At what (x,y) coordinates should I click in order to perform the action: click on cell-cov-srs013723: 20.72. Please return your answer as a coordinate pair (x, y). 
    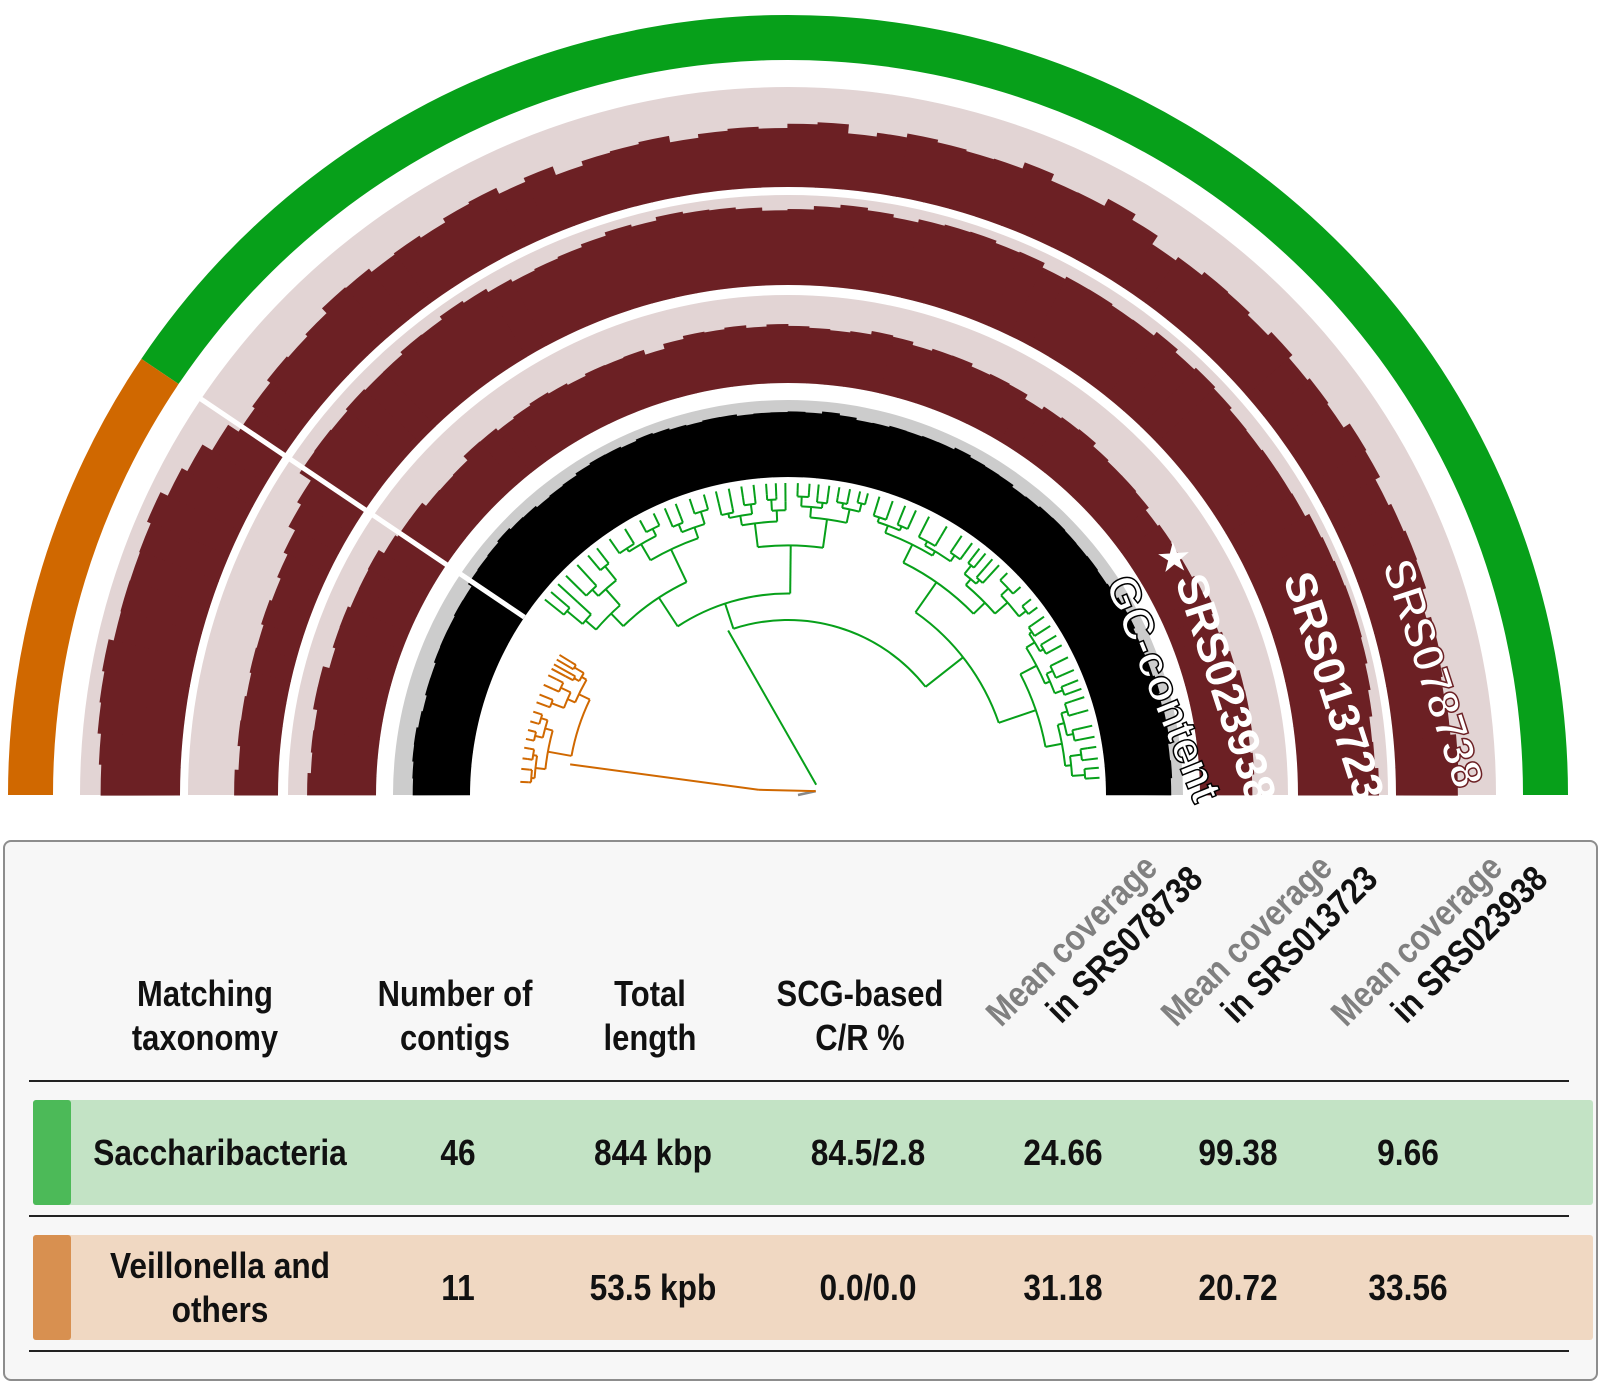
    Looking at the image, I should click on (1238, 1287).